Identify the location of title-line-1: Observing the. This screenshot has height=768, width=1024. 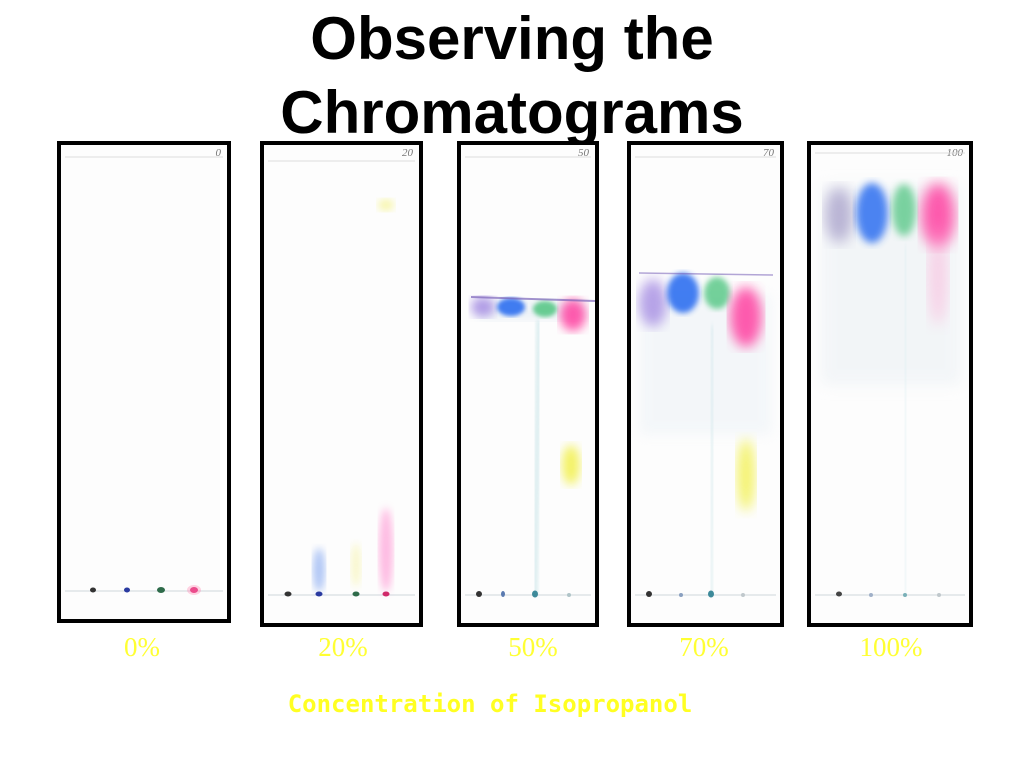
(512, 38).